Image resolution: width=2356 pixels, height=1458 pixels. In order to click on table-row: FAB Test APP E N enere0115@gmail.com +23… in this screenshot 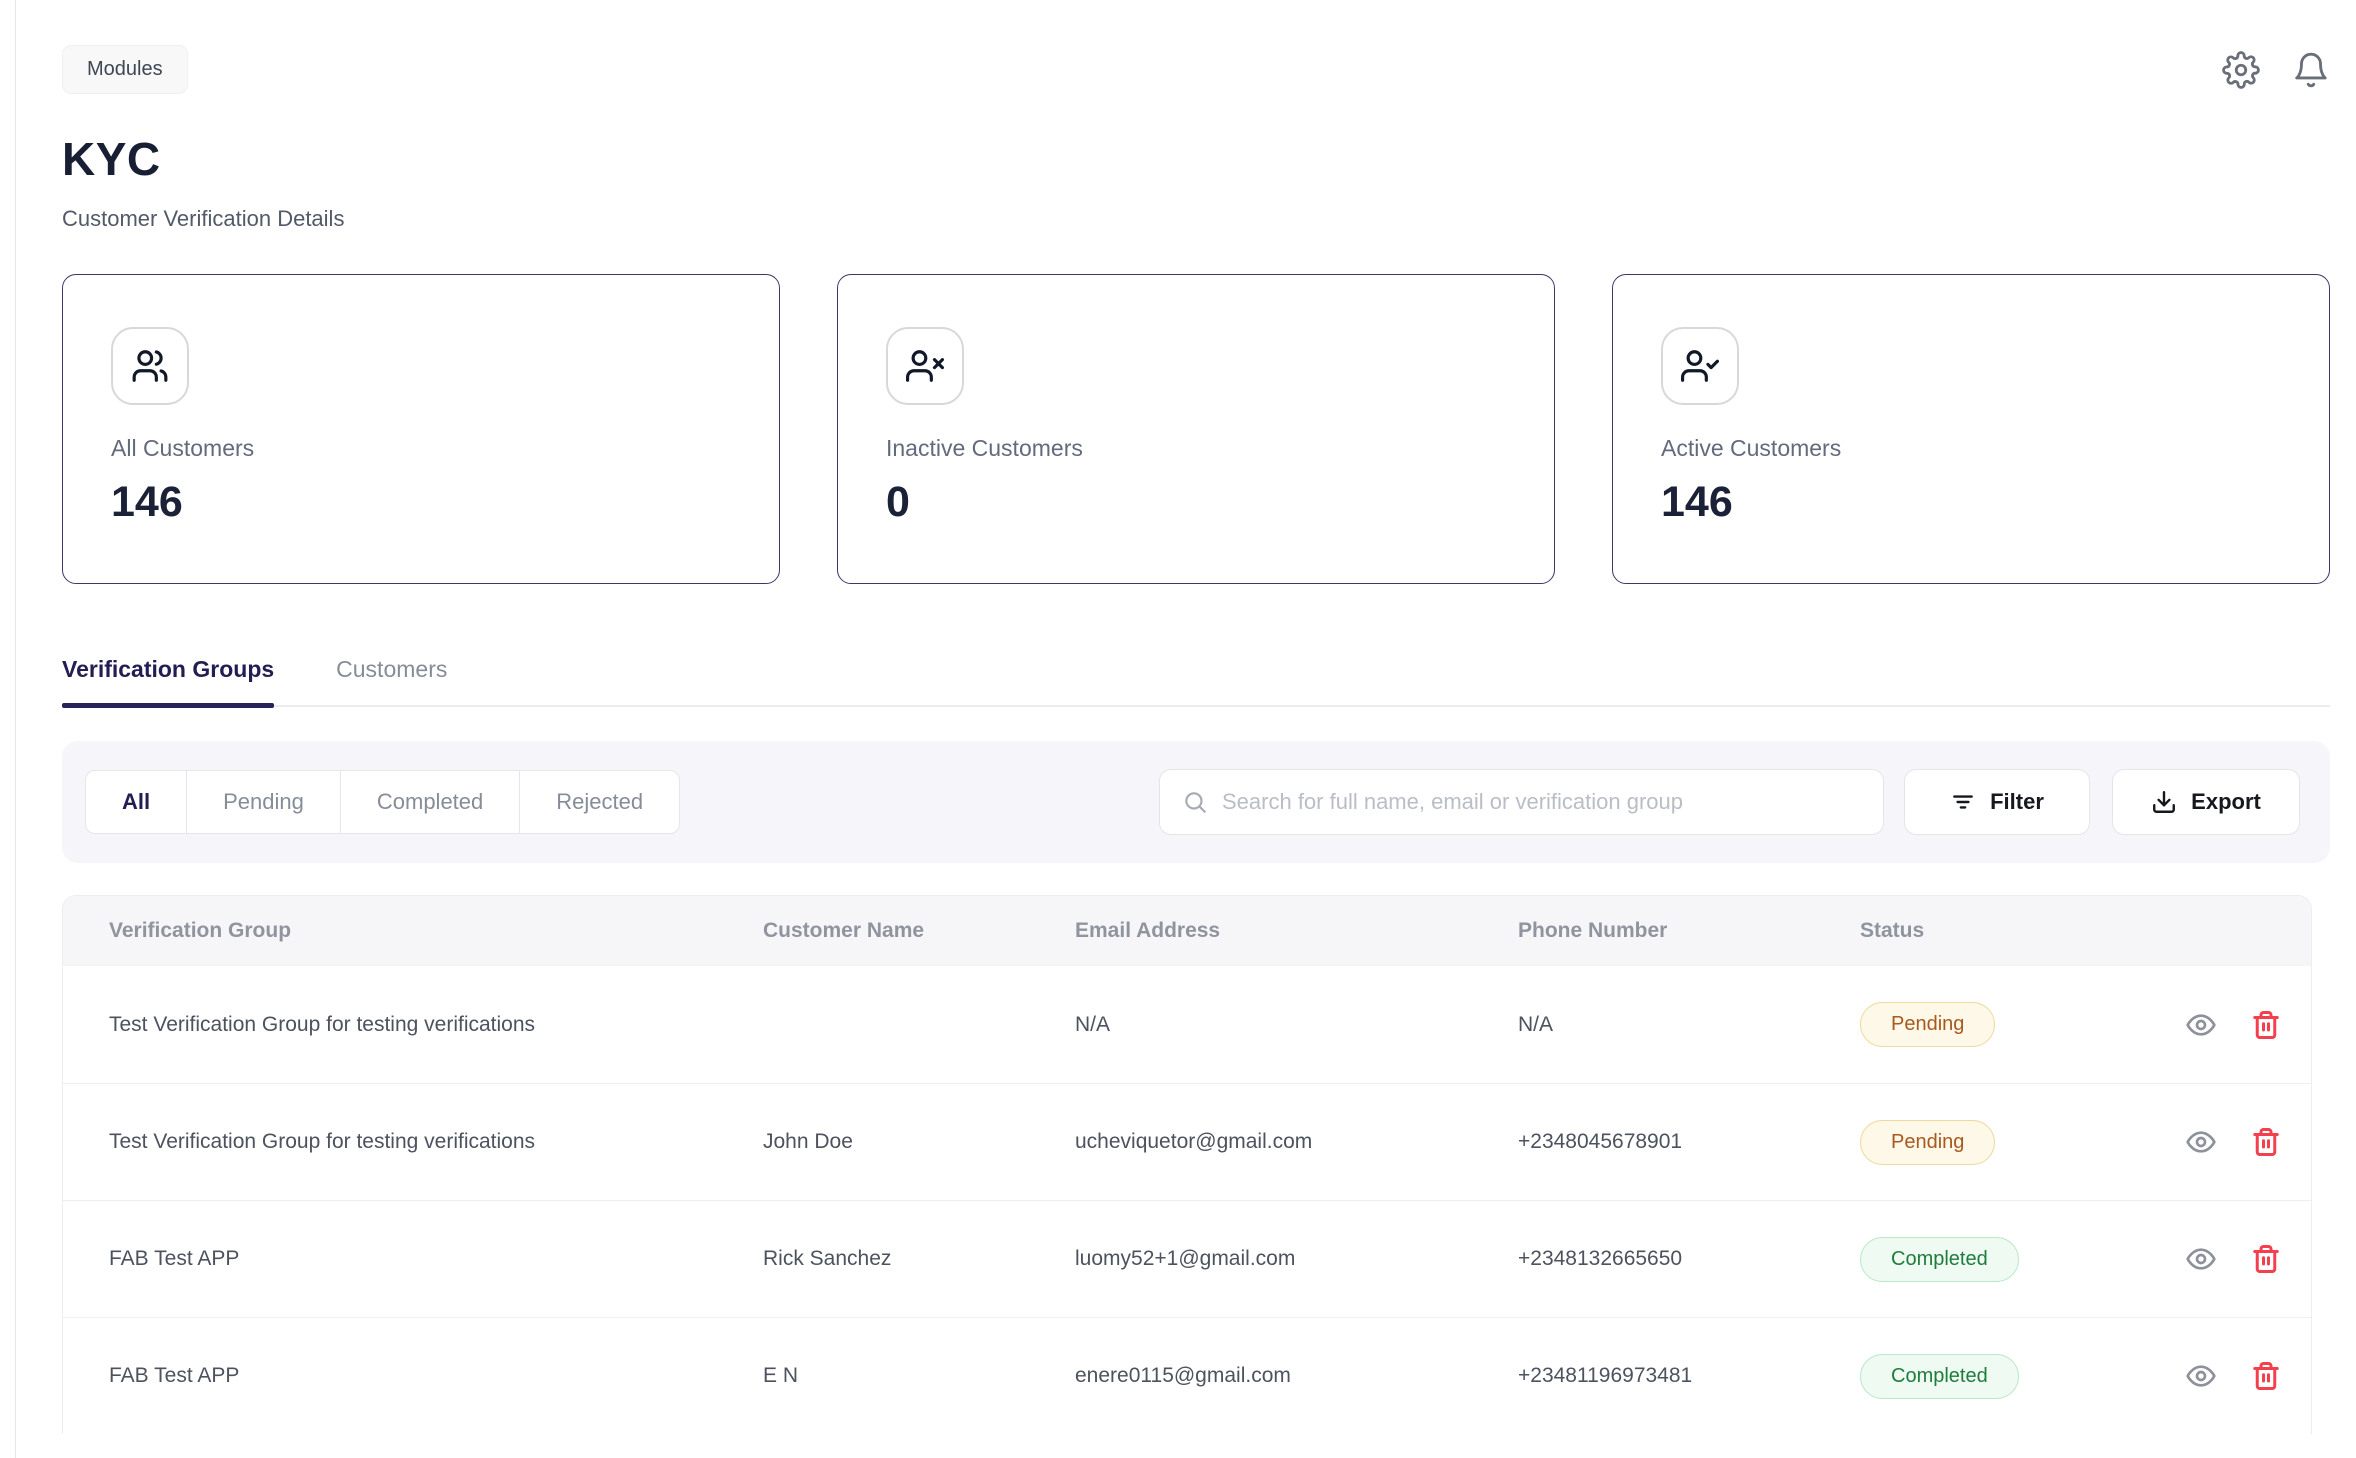, I will do `click(1187, 1375)`.